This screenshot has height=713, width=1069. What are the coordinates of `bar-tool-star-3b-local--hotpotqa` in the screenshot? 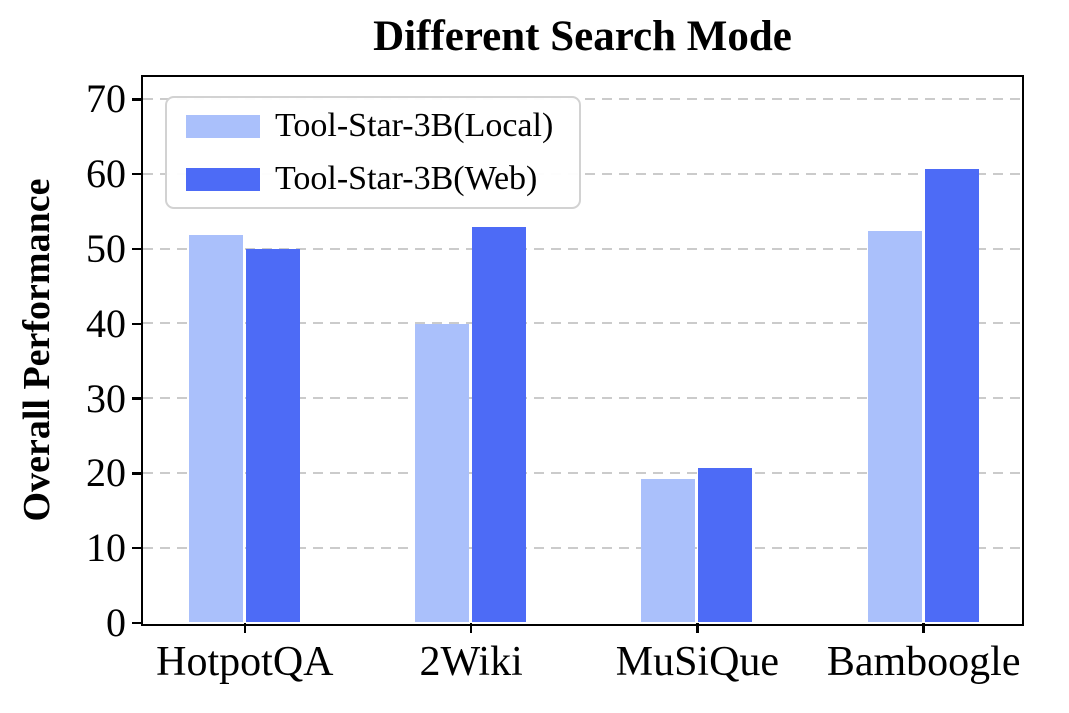 It's located at (215, 429).